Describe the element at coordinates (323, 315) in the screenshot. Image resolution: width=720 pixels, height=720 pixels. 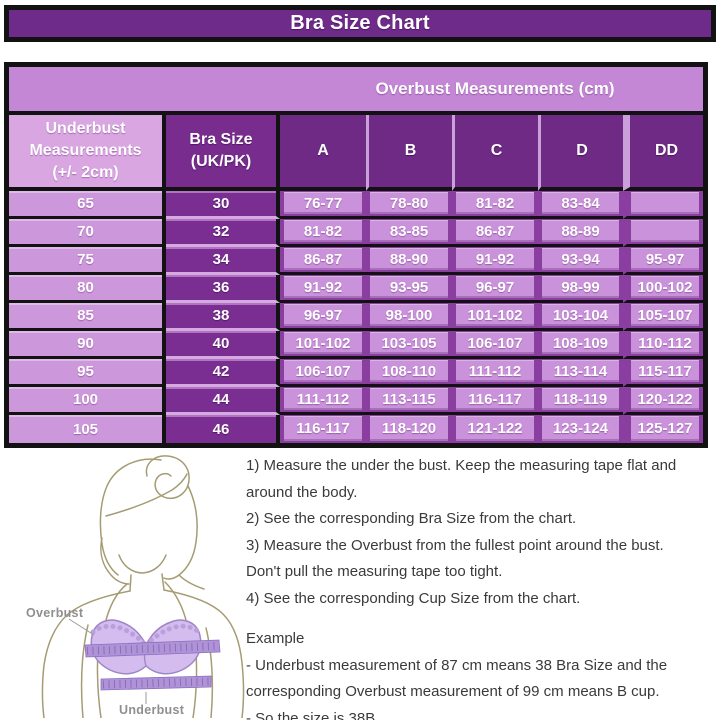
I see `cup-size-value: 96-97` at that location.